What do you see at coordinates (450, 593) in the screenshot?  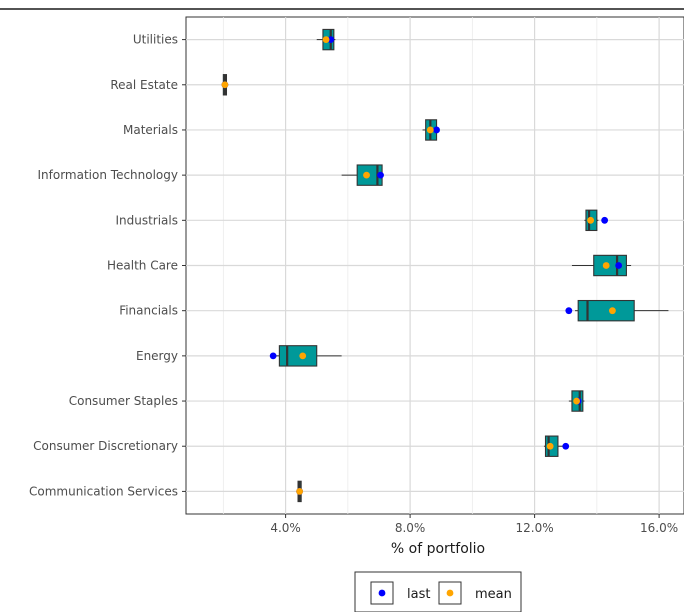 I see `legend-marker-mean` at bounding box center [450, 593].